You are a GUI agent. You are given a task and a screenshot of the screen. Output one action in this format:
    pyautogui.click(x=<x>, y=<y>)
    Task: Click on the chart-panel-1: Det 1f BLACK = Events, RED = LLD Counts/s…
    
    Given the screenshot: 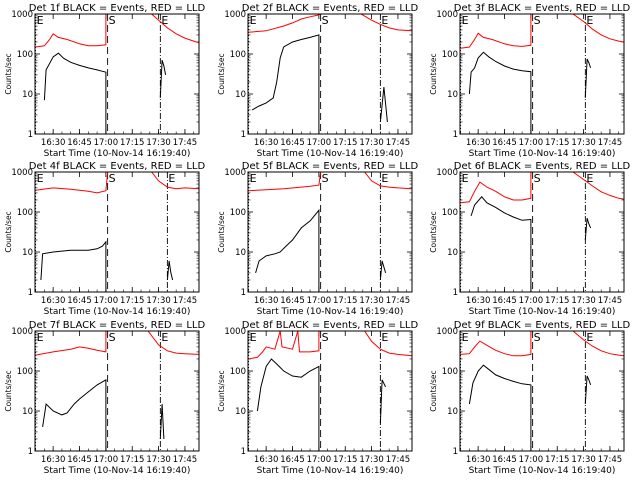 What is the action you would take?
    pyautogui.click(x=104, y=81)
    